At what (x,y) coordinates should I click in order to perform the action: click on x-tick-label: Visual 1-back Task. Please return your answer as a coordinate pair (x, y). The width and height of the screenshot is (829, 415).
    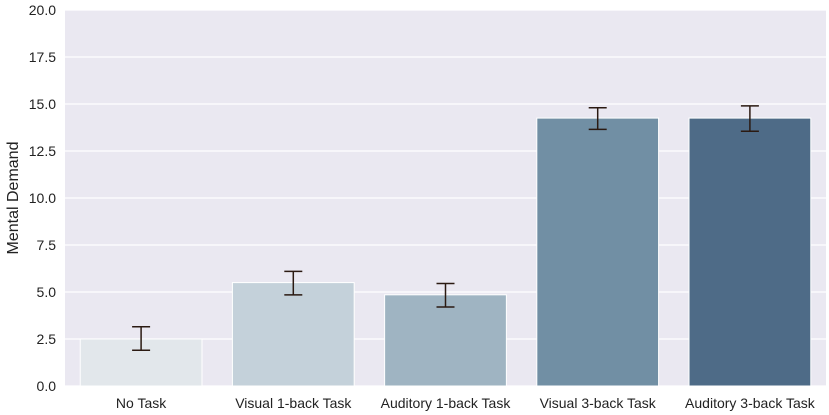
    Looking at the image, I should click on (293, 403).